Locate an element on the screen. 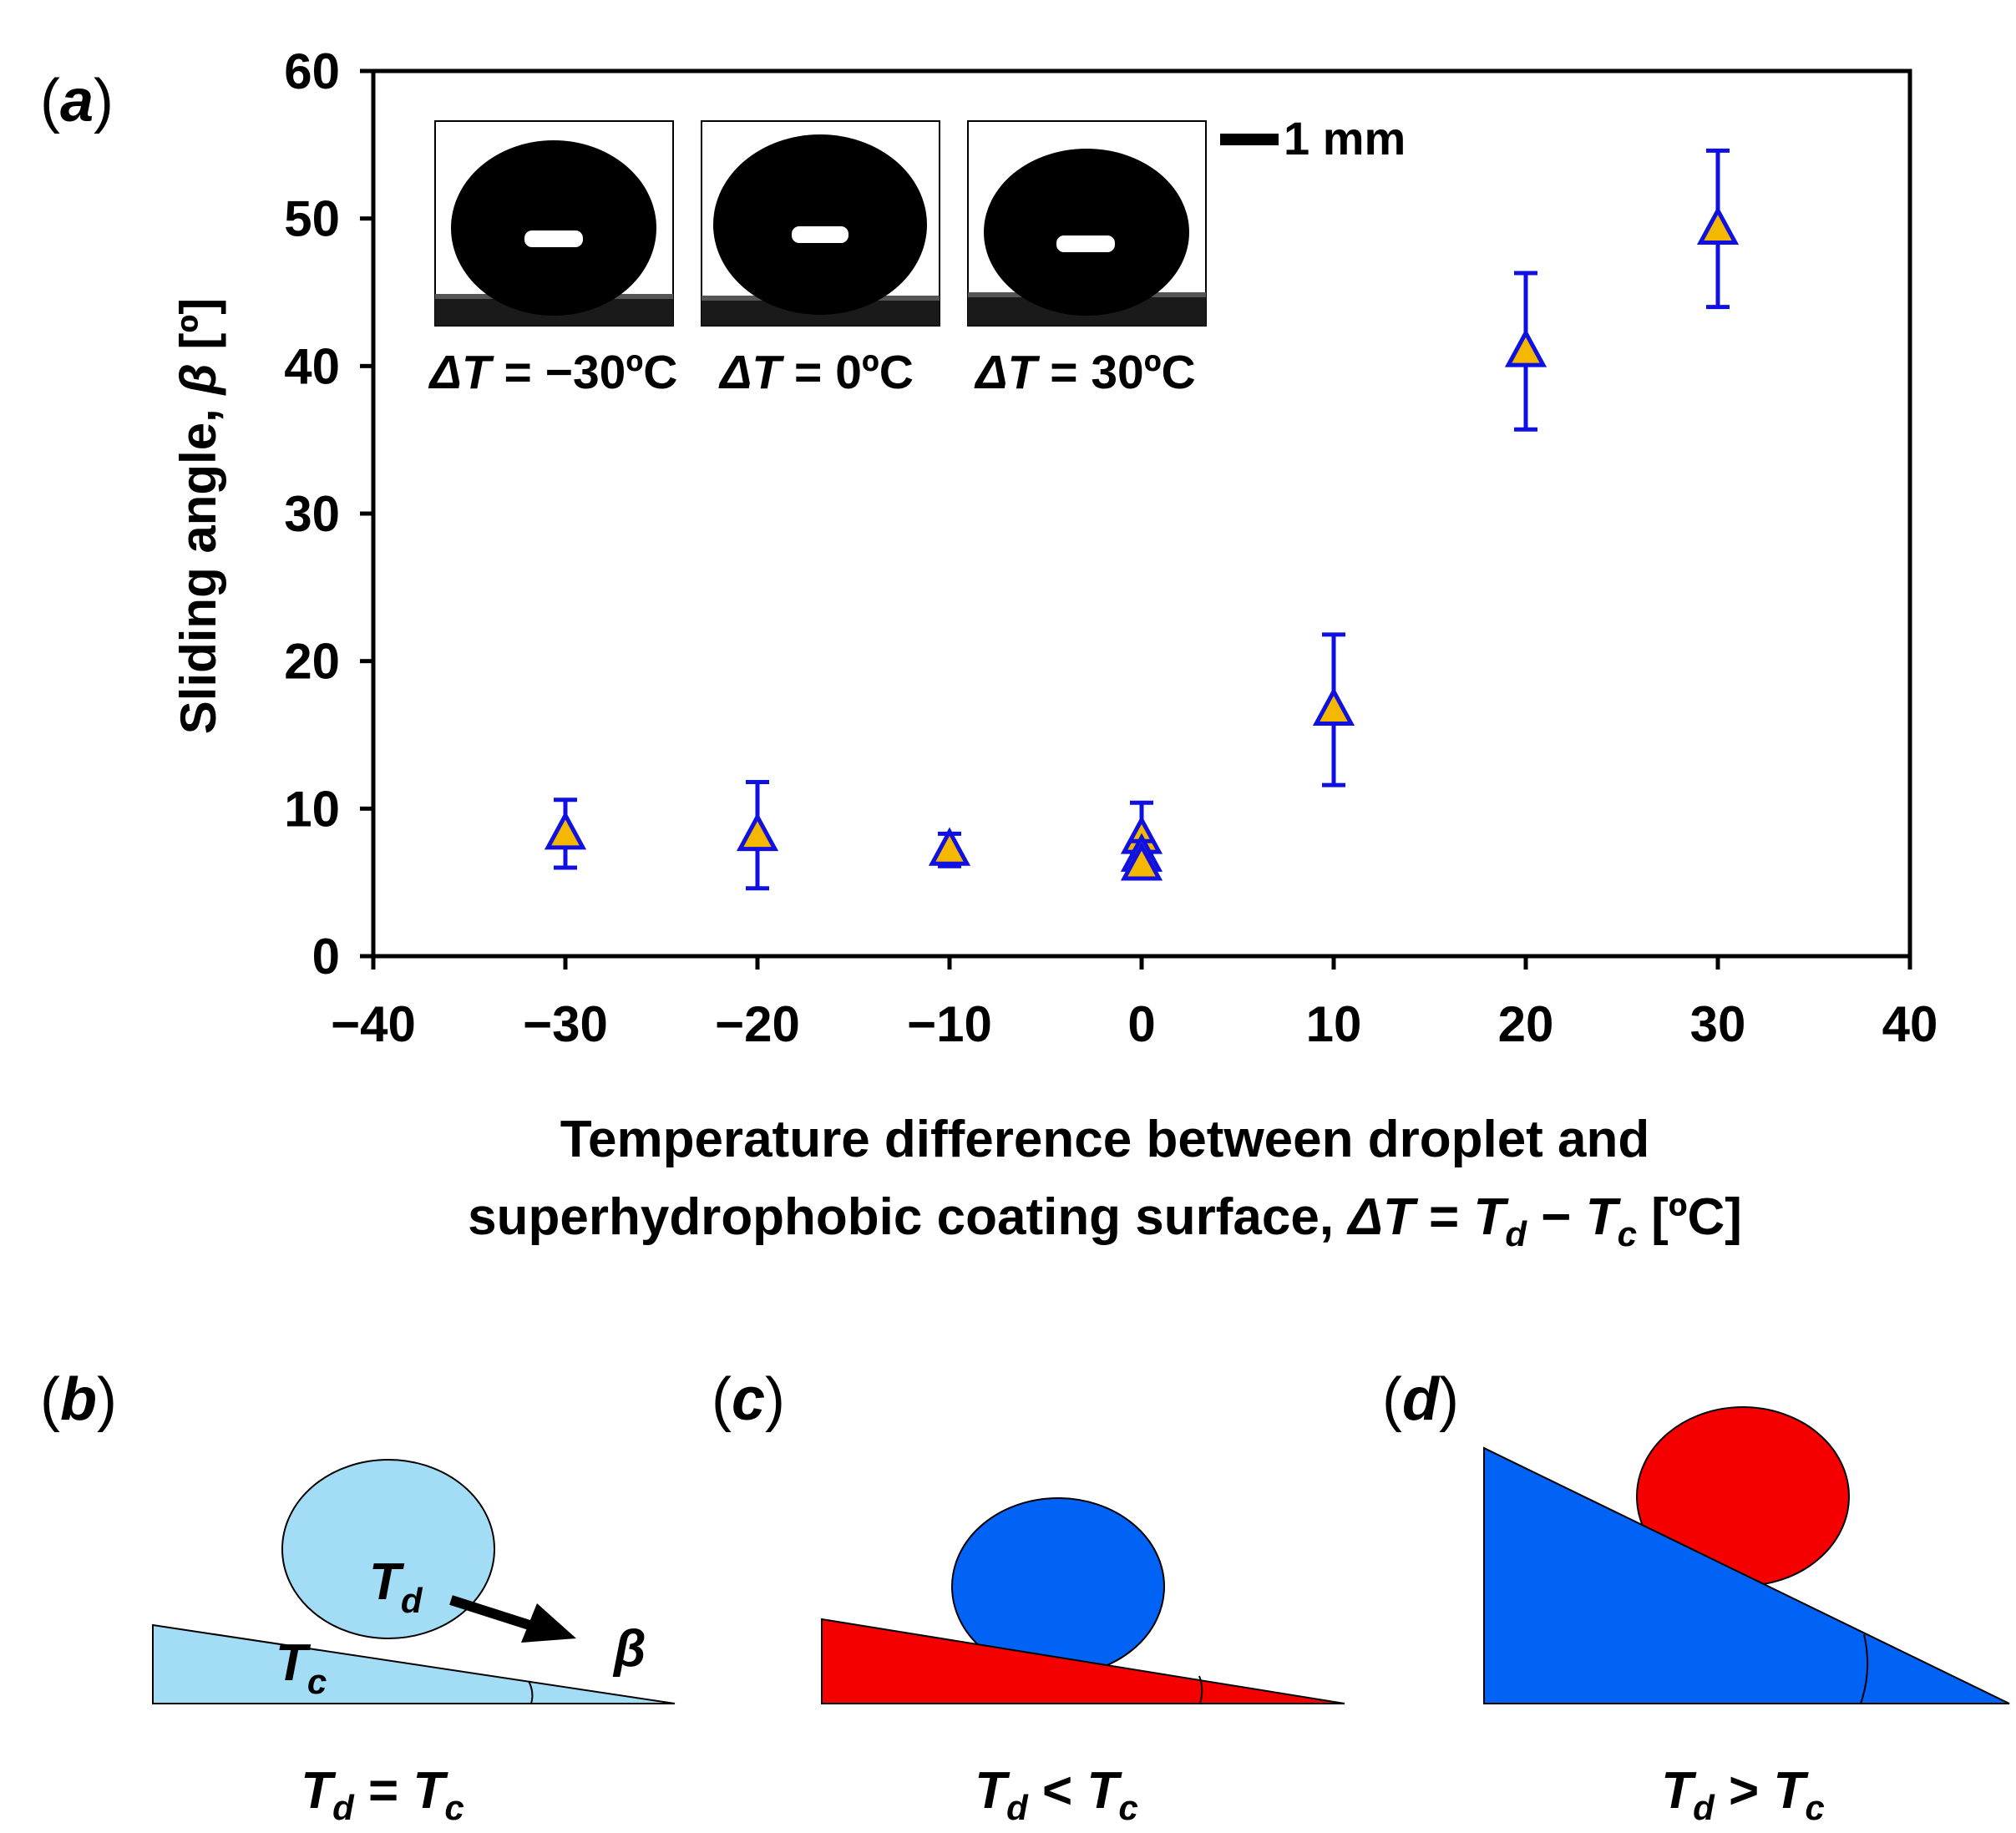 The height and width of the screenshot is (1833, 2016). angle-arc-d is located at coordinates (1864, 1668).